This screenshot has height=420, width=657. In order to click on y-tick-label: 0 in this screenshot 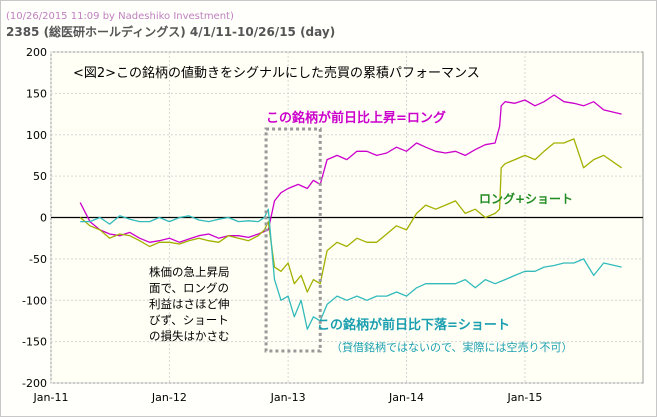, I will do `click(43, 218)`.